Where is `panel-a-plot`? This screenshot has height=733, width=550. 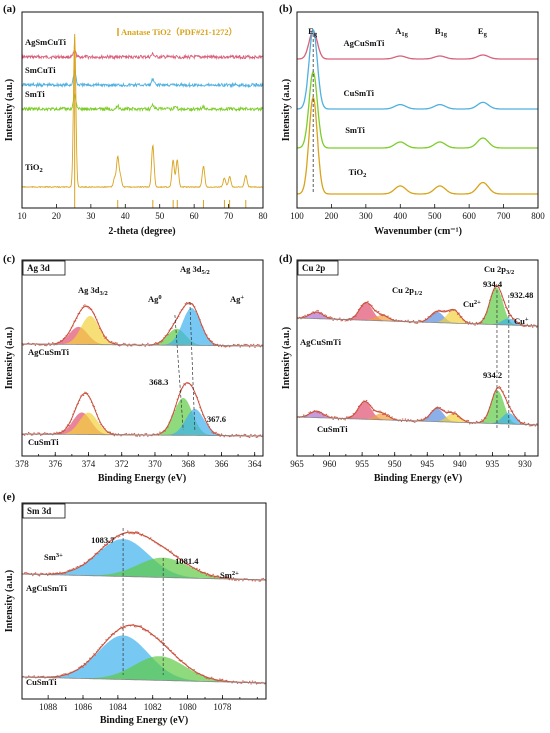 panel-a-plot is located at coordinates (142, 121).